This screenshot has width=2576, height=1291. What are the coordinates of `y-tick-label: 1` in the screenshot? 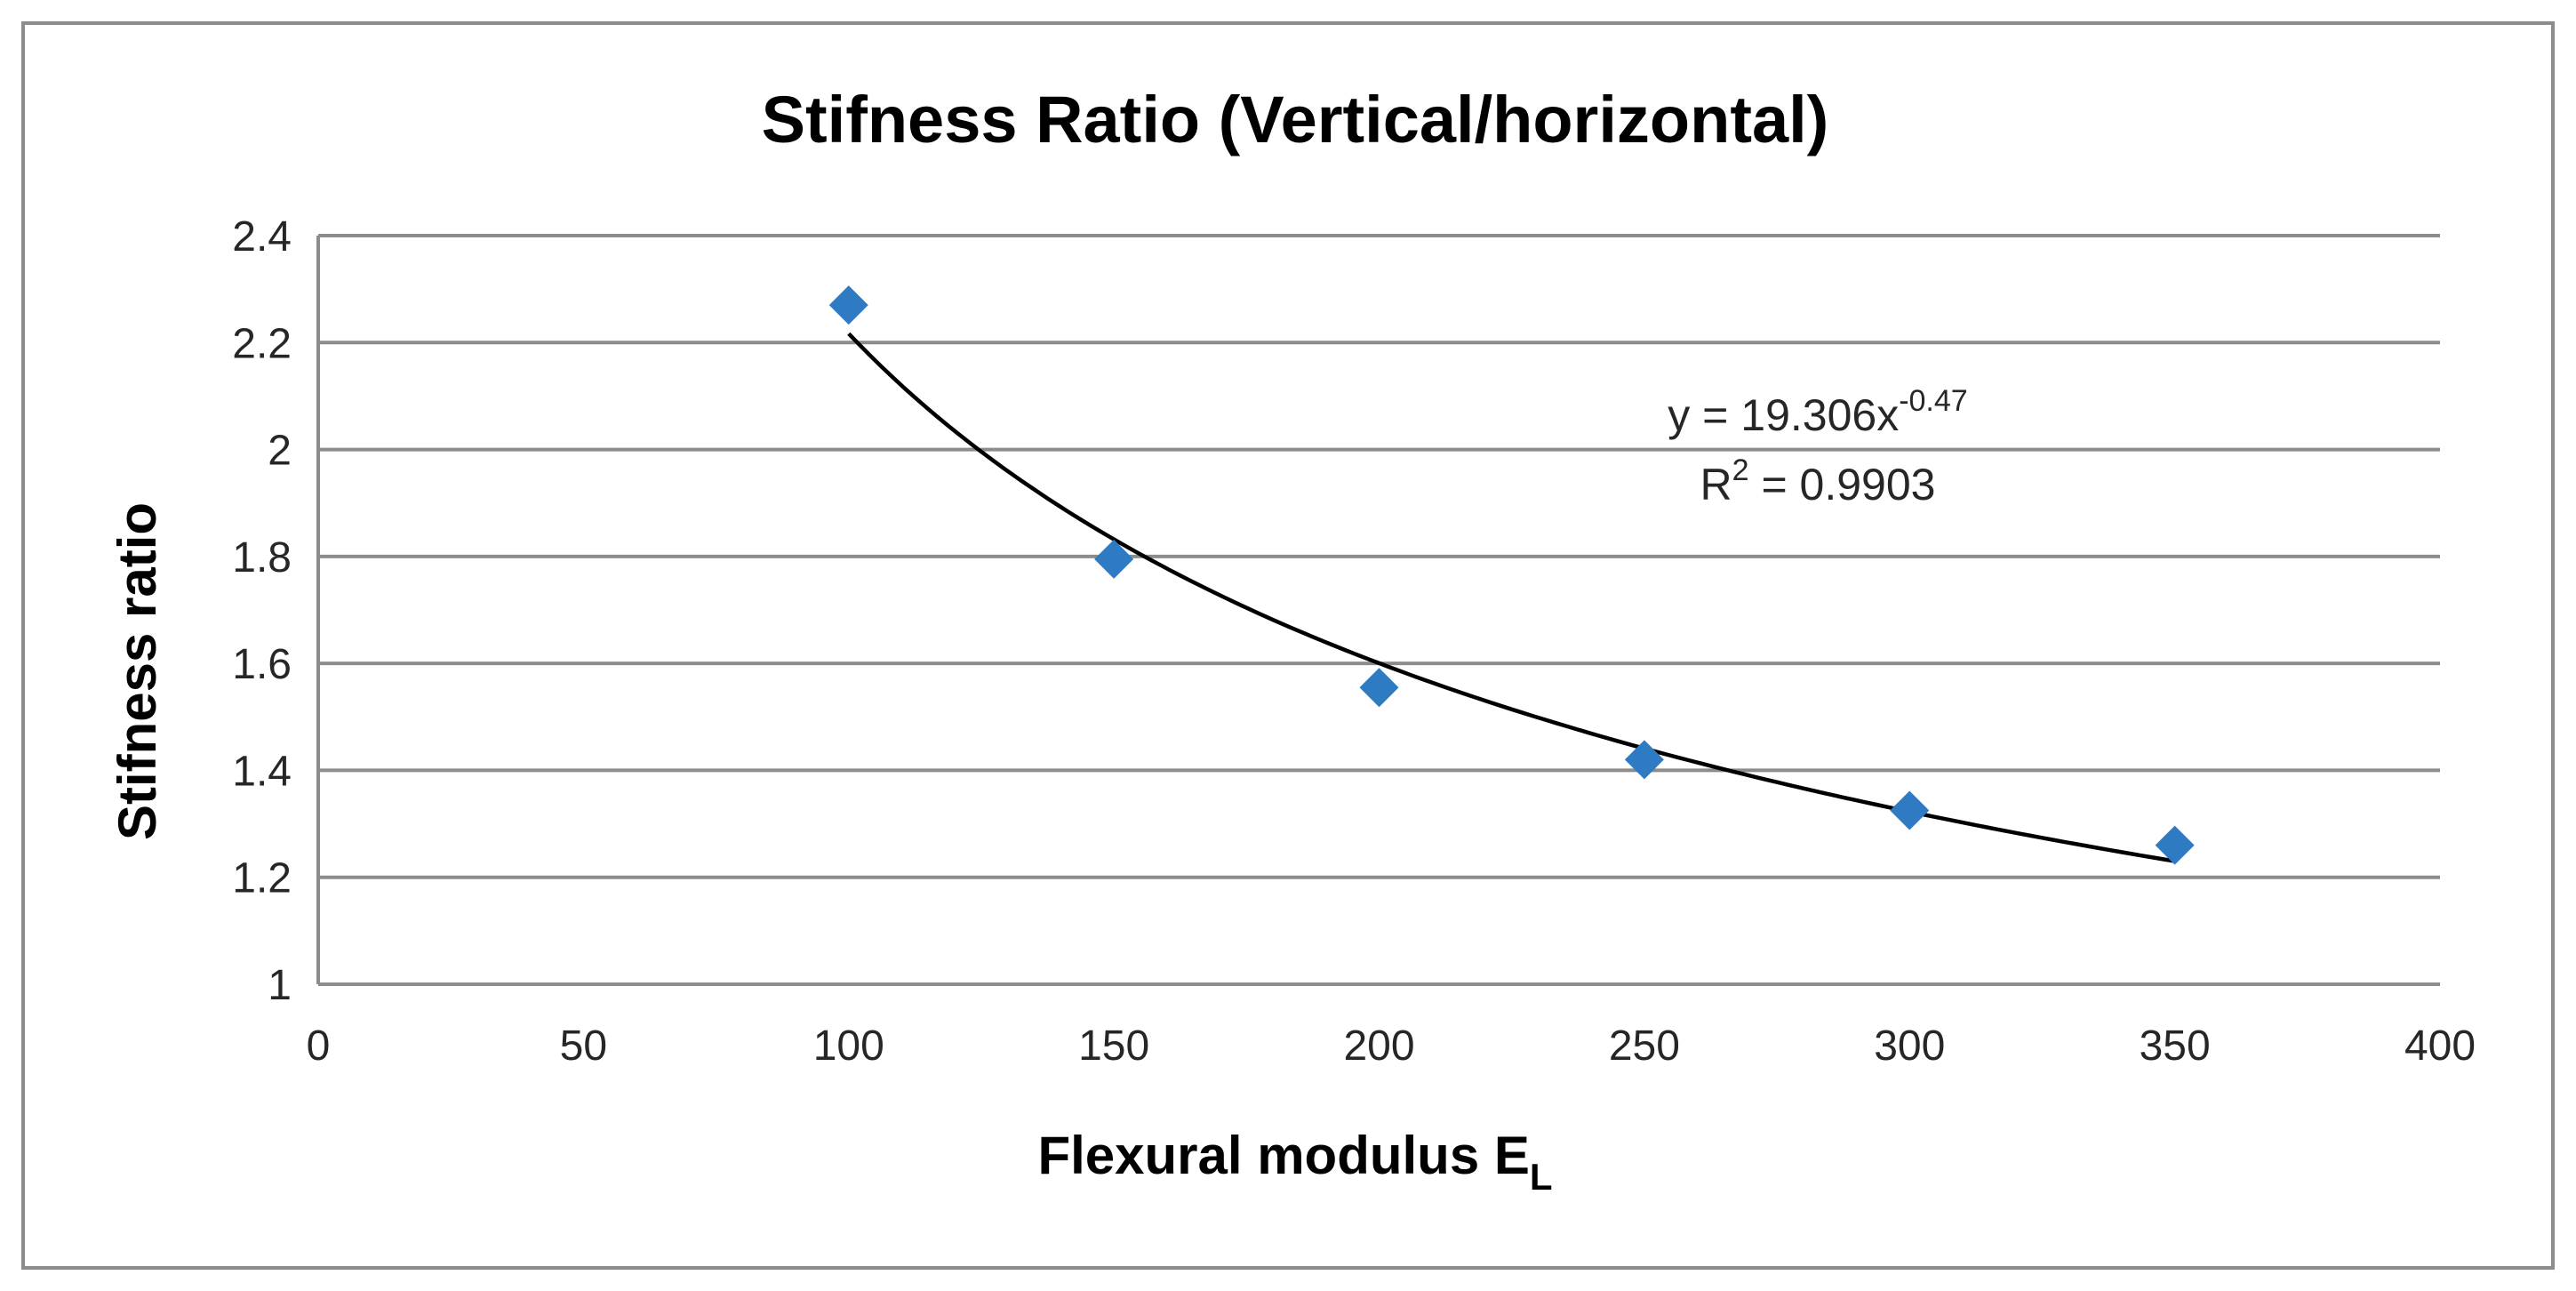 It's located at (280, 985).